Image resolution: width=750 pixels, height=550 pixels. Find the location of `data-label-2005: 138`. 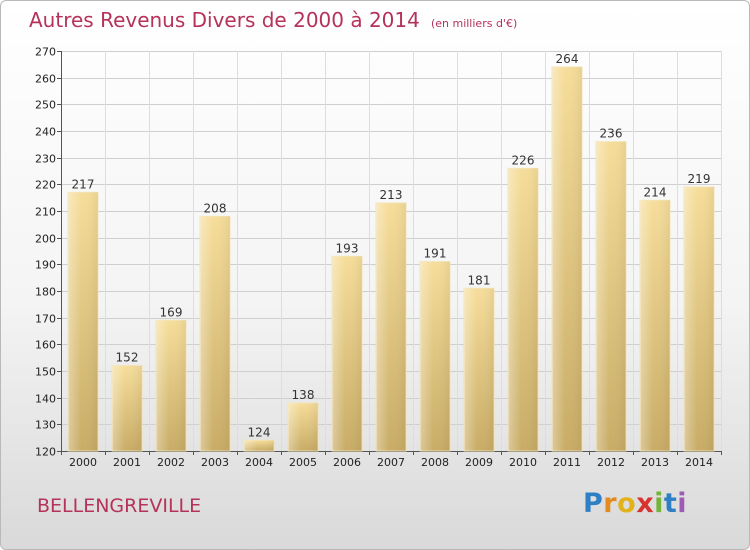

data-label-2005: 138 is located at coordinates (303, 395).